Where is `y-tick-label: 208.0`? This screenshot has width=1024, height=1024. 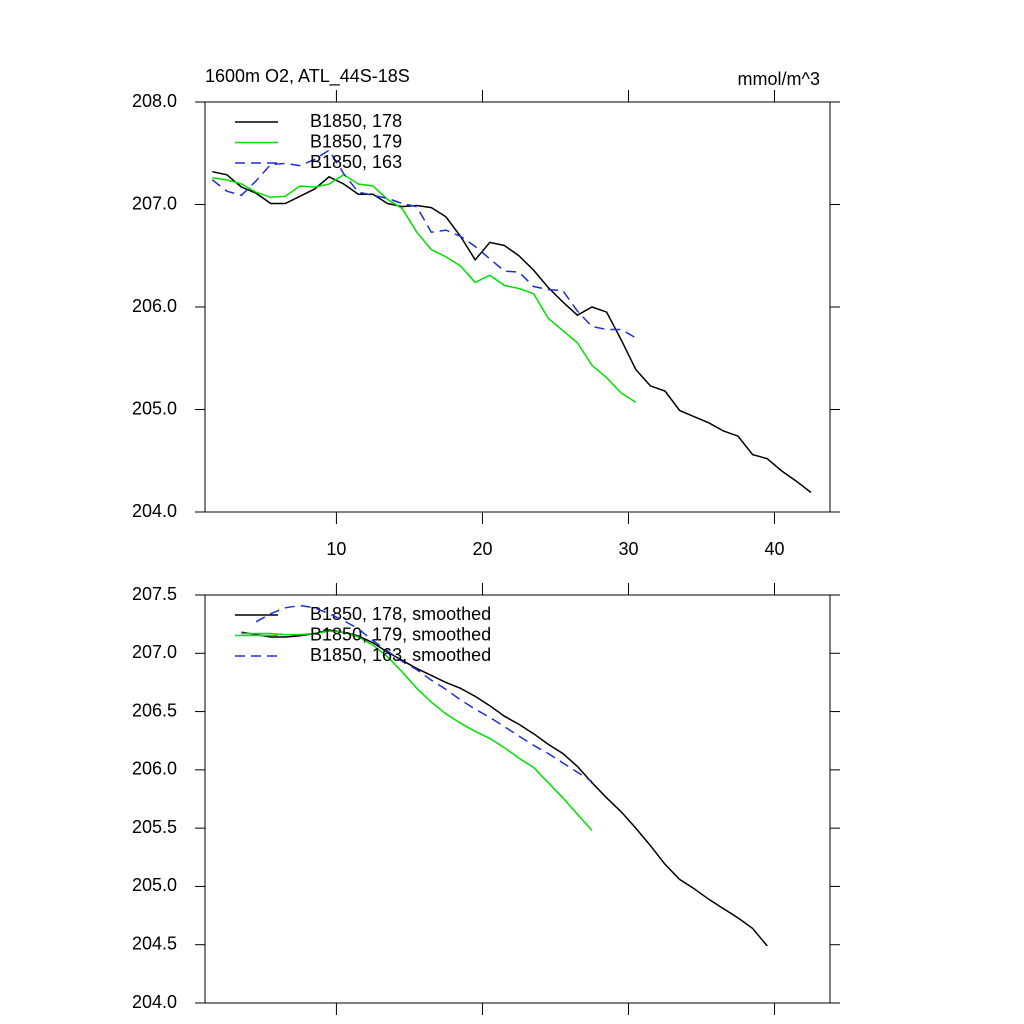 y-tick-label: 208.0 is located at coordinates (154, 101).